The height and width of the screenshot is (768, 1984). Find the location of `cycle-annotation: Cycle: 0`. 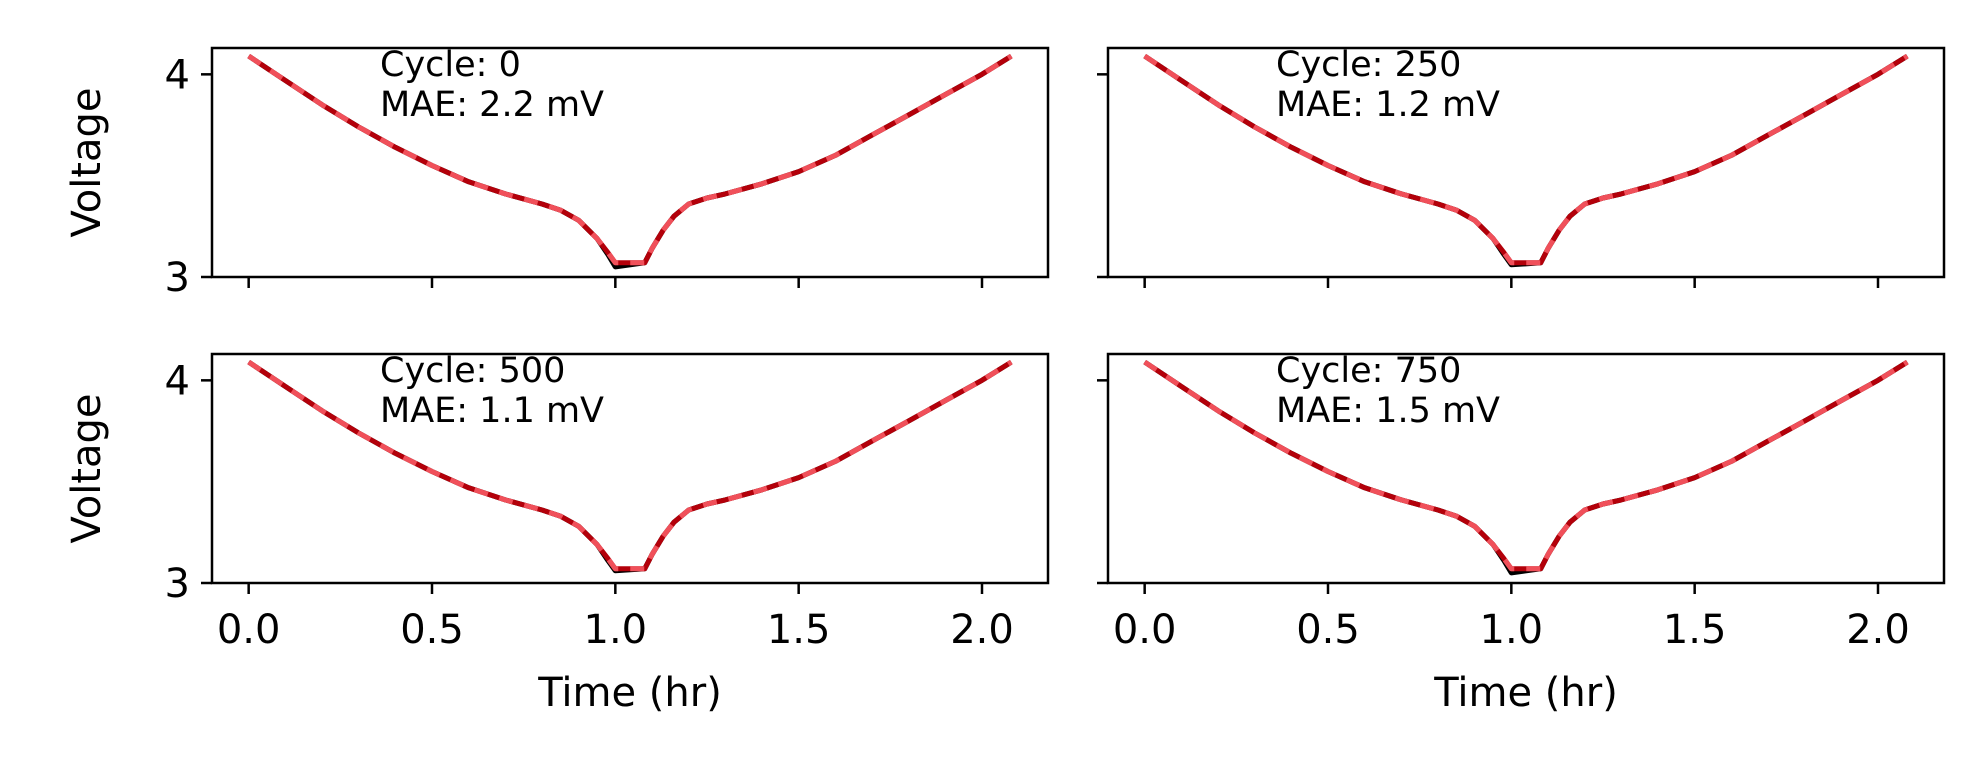

cycle-annotation: Cycle: 0 is located at coordinates (450, 65).